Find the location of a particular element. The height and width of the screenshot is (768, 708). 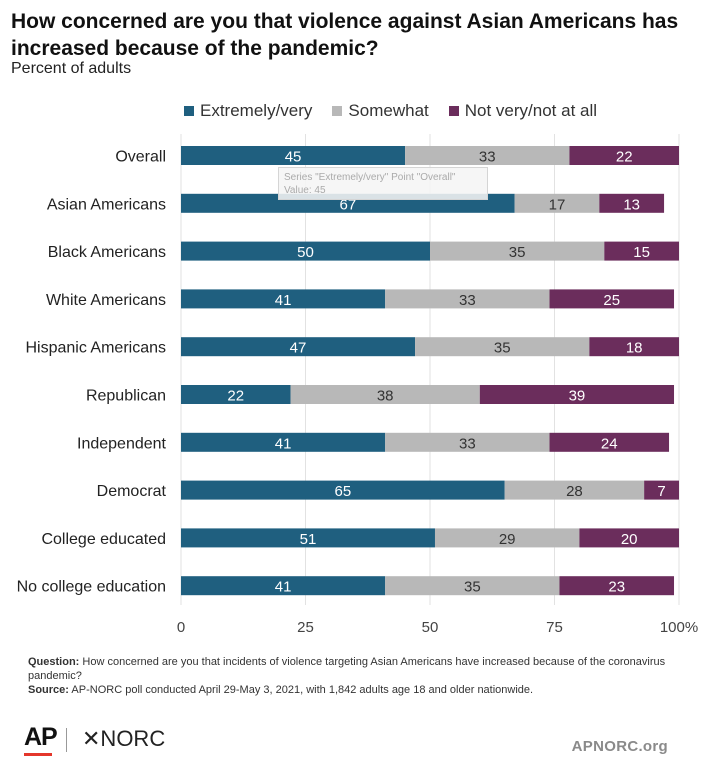

bar-extremely-very-black-americans is located at coordinates (305, 251).